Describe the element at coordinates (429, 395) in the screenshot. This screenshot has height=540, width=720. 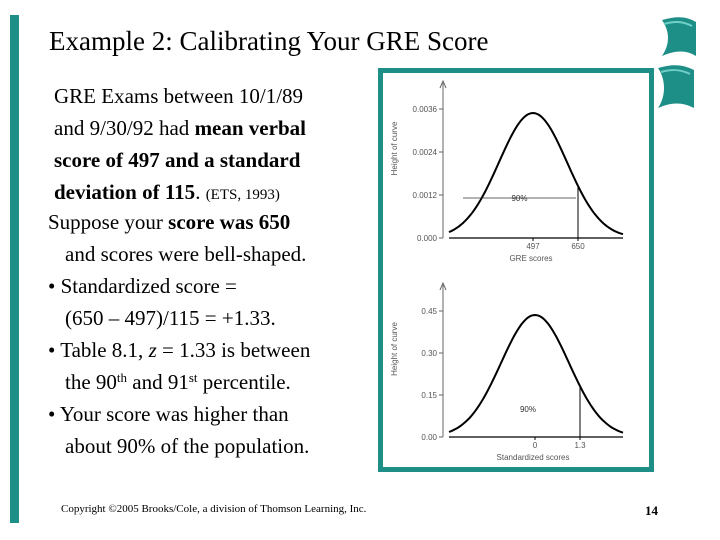
I see `y-tick-label: 0.15` at that location.